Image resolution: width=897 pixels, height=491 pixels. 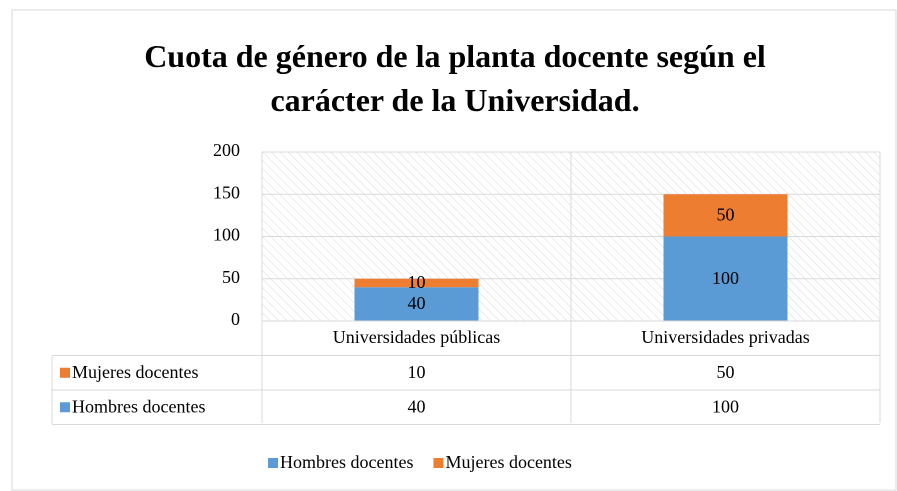 What do you see at coordinates (226, 192) in the screenshot?
I see `y-tick-label: 150` at bounding box center [226, 192].